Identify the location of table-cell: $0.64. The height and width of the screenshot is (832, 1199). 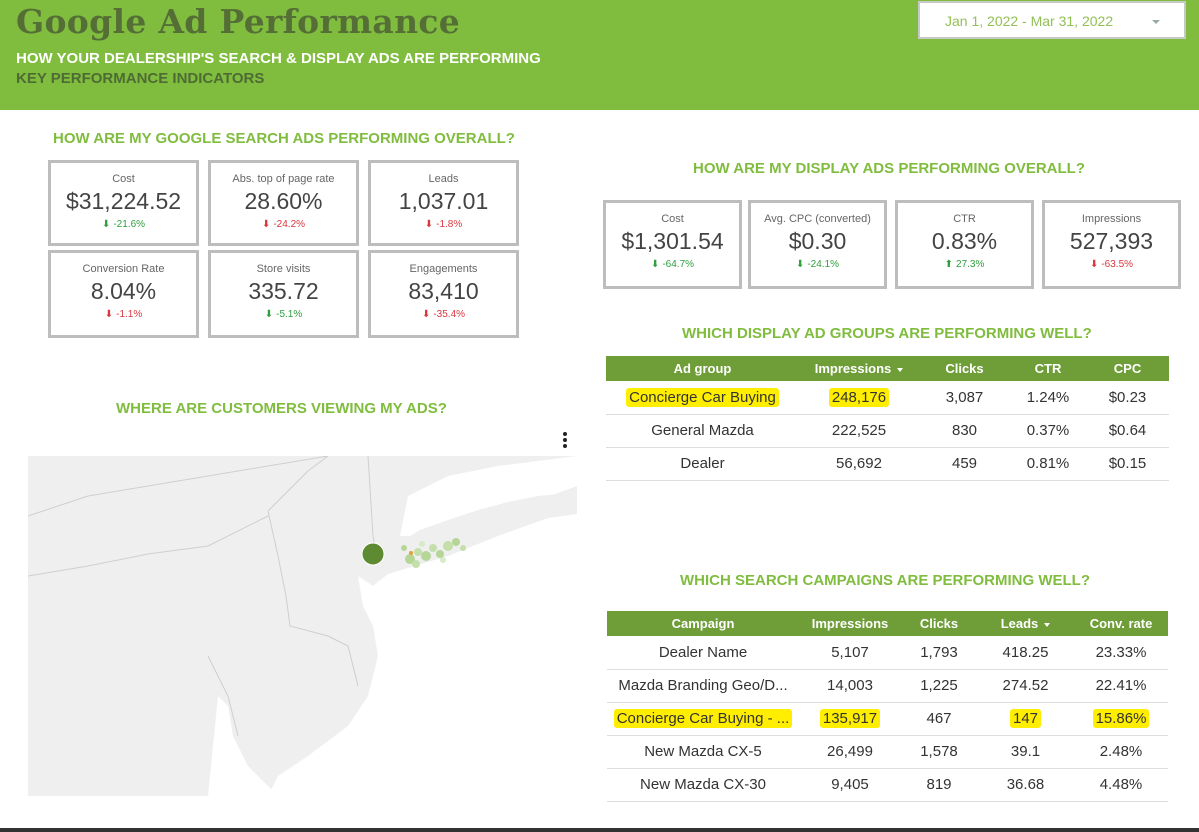
(1127, 431).